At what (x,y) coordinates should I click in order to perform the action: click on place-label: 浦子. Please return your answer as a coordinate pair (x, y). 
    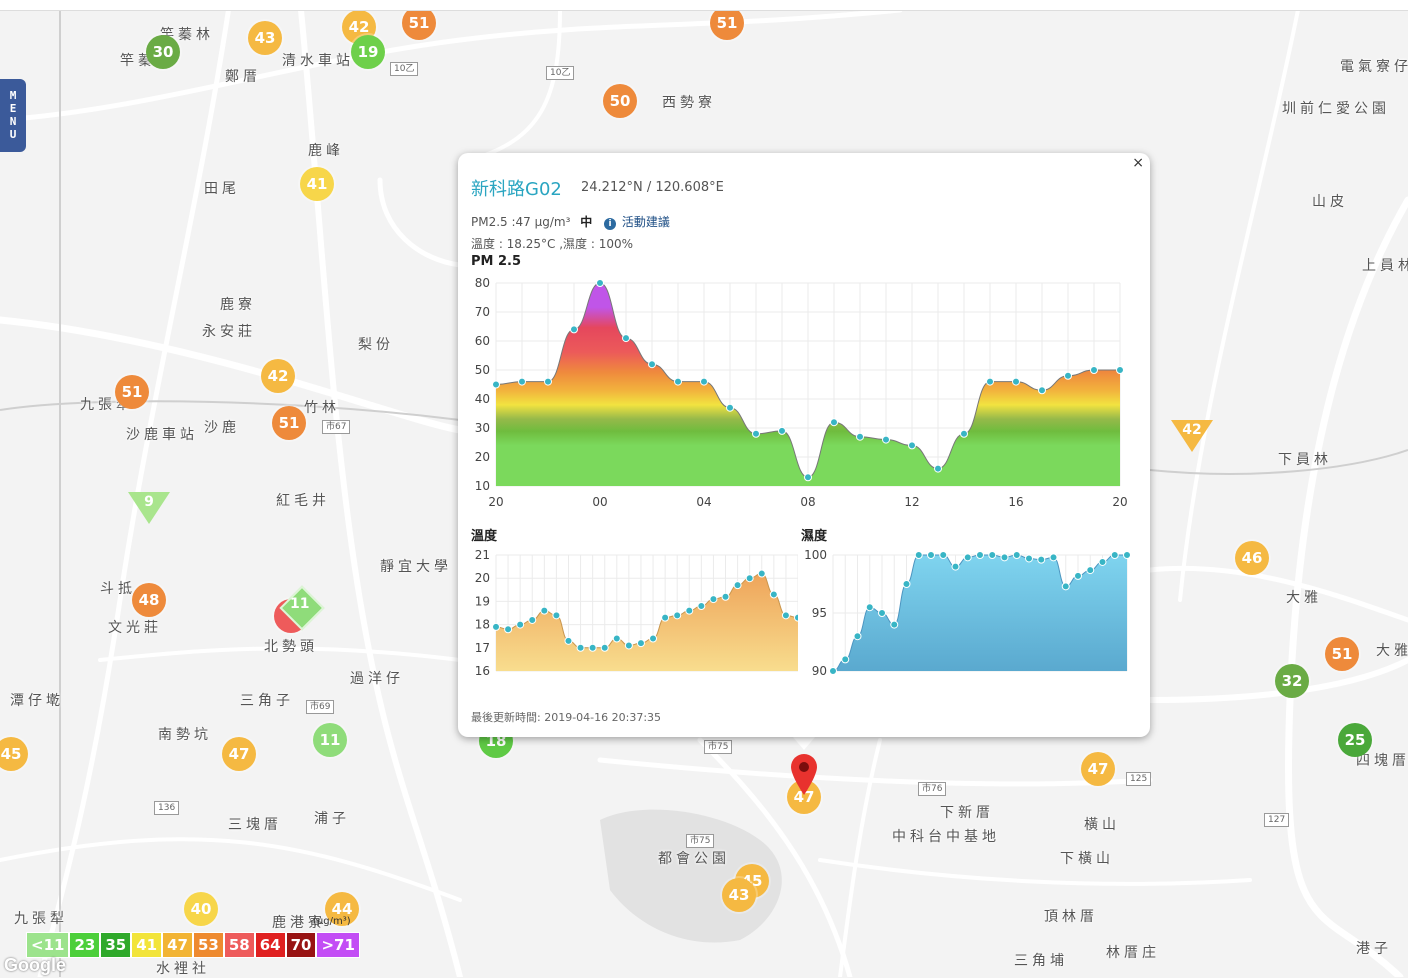
    Looking at the image, I should click on (332, 819).